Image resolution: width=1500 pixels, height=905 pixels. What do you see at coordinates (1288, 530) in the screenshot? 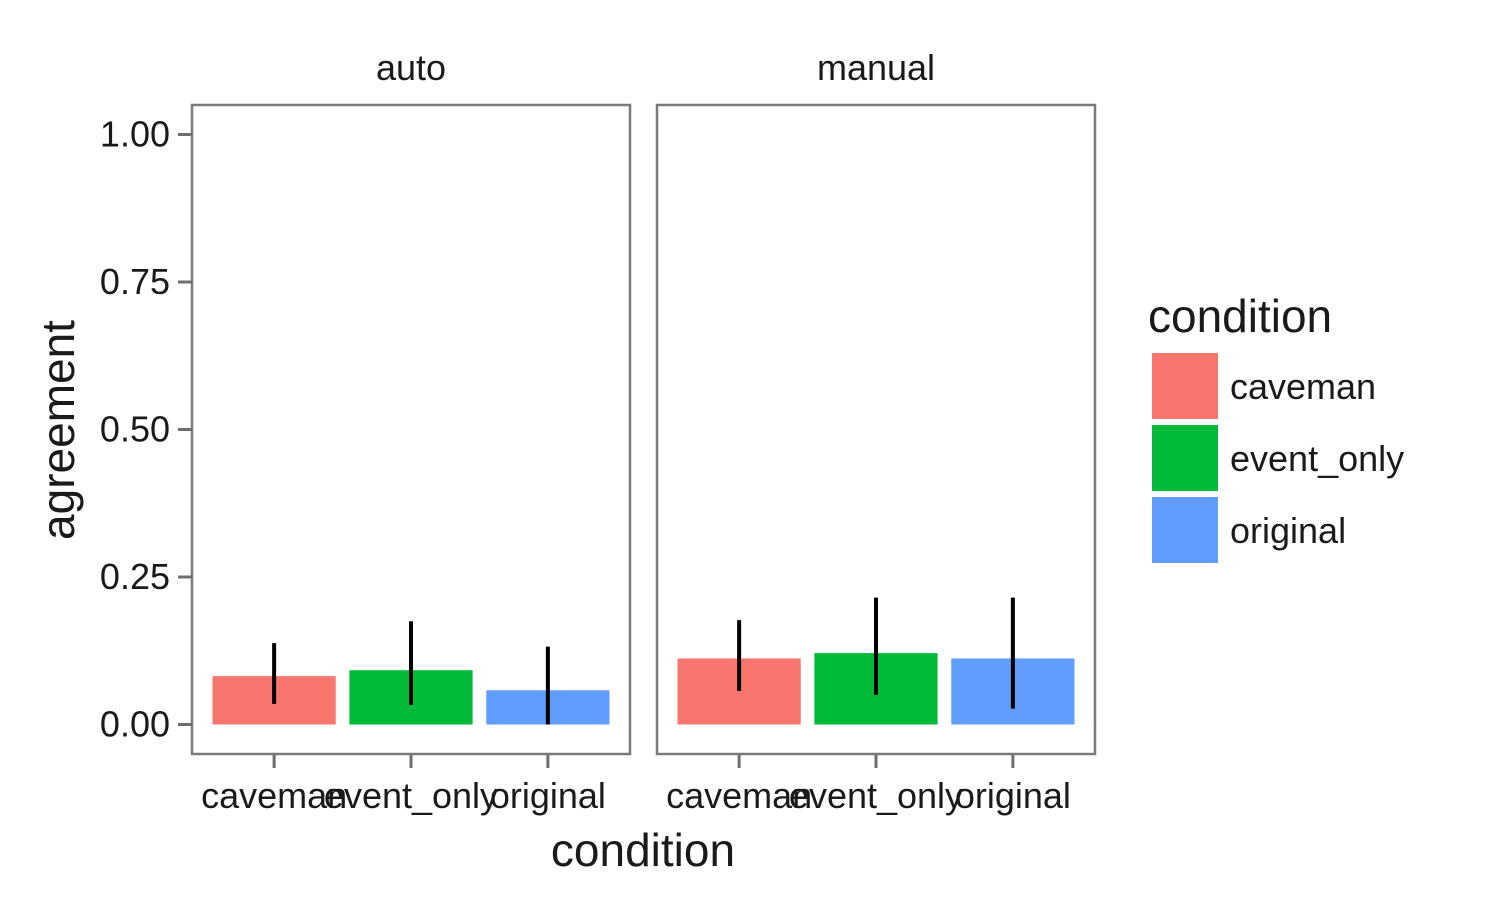
I see `legend-label: original` at bounding box center [1288, 530].